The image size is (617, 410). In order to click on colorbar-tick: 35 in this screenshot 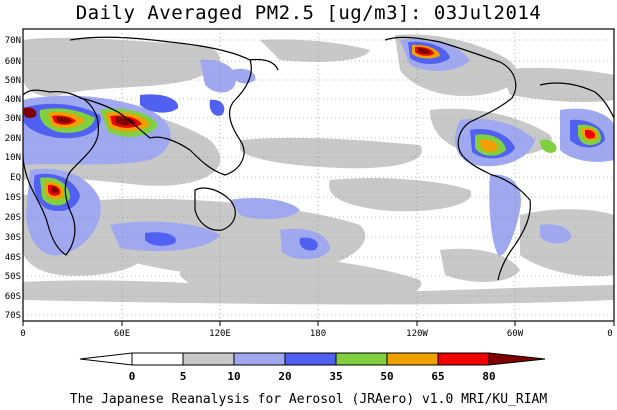, I will do `click(335, 376)`.